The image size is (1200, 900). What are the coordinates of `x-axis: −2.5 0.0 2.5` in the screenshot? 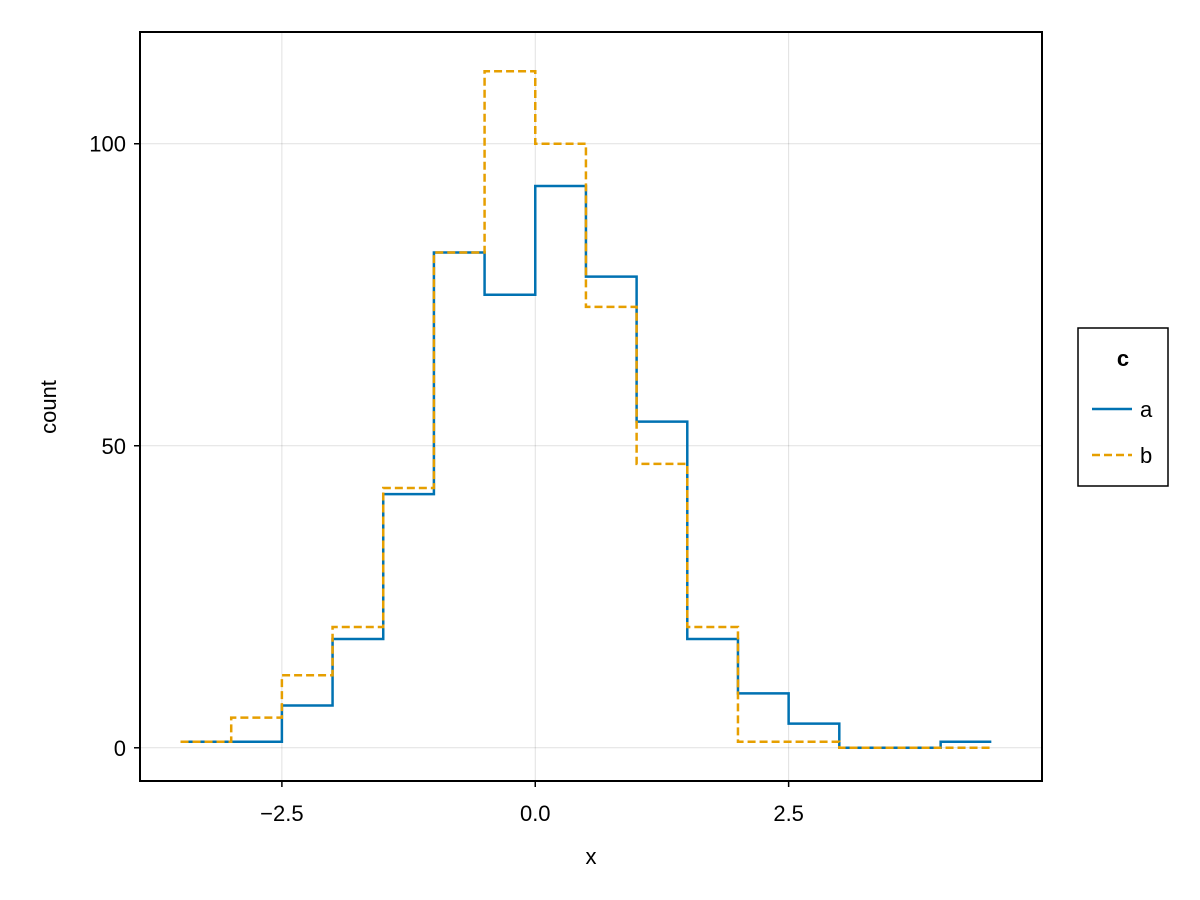 It's located at (532, 803).